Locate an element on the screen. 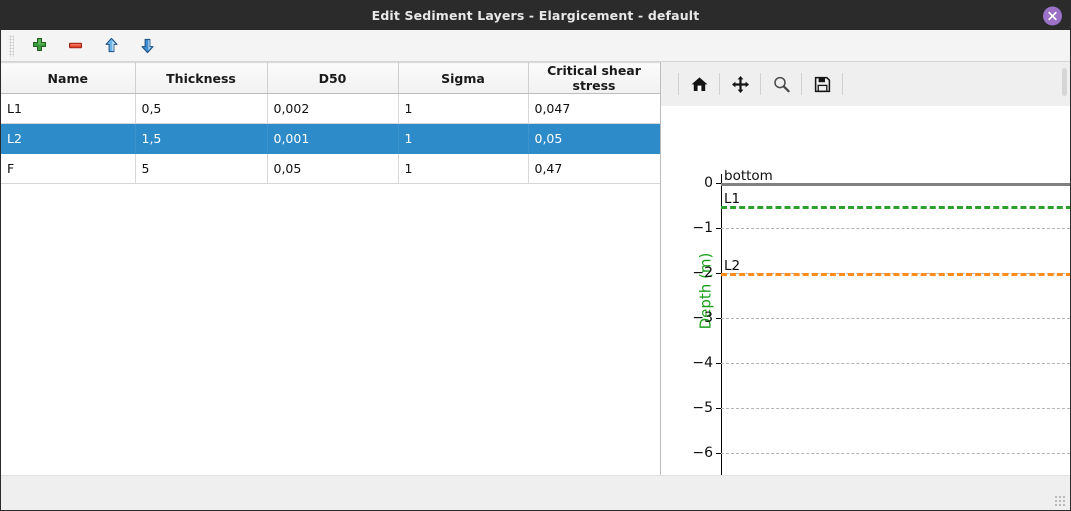 The image size is (1071, 511). series-label-l1: L1 is located at coordinates (732, 198).